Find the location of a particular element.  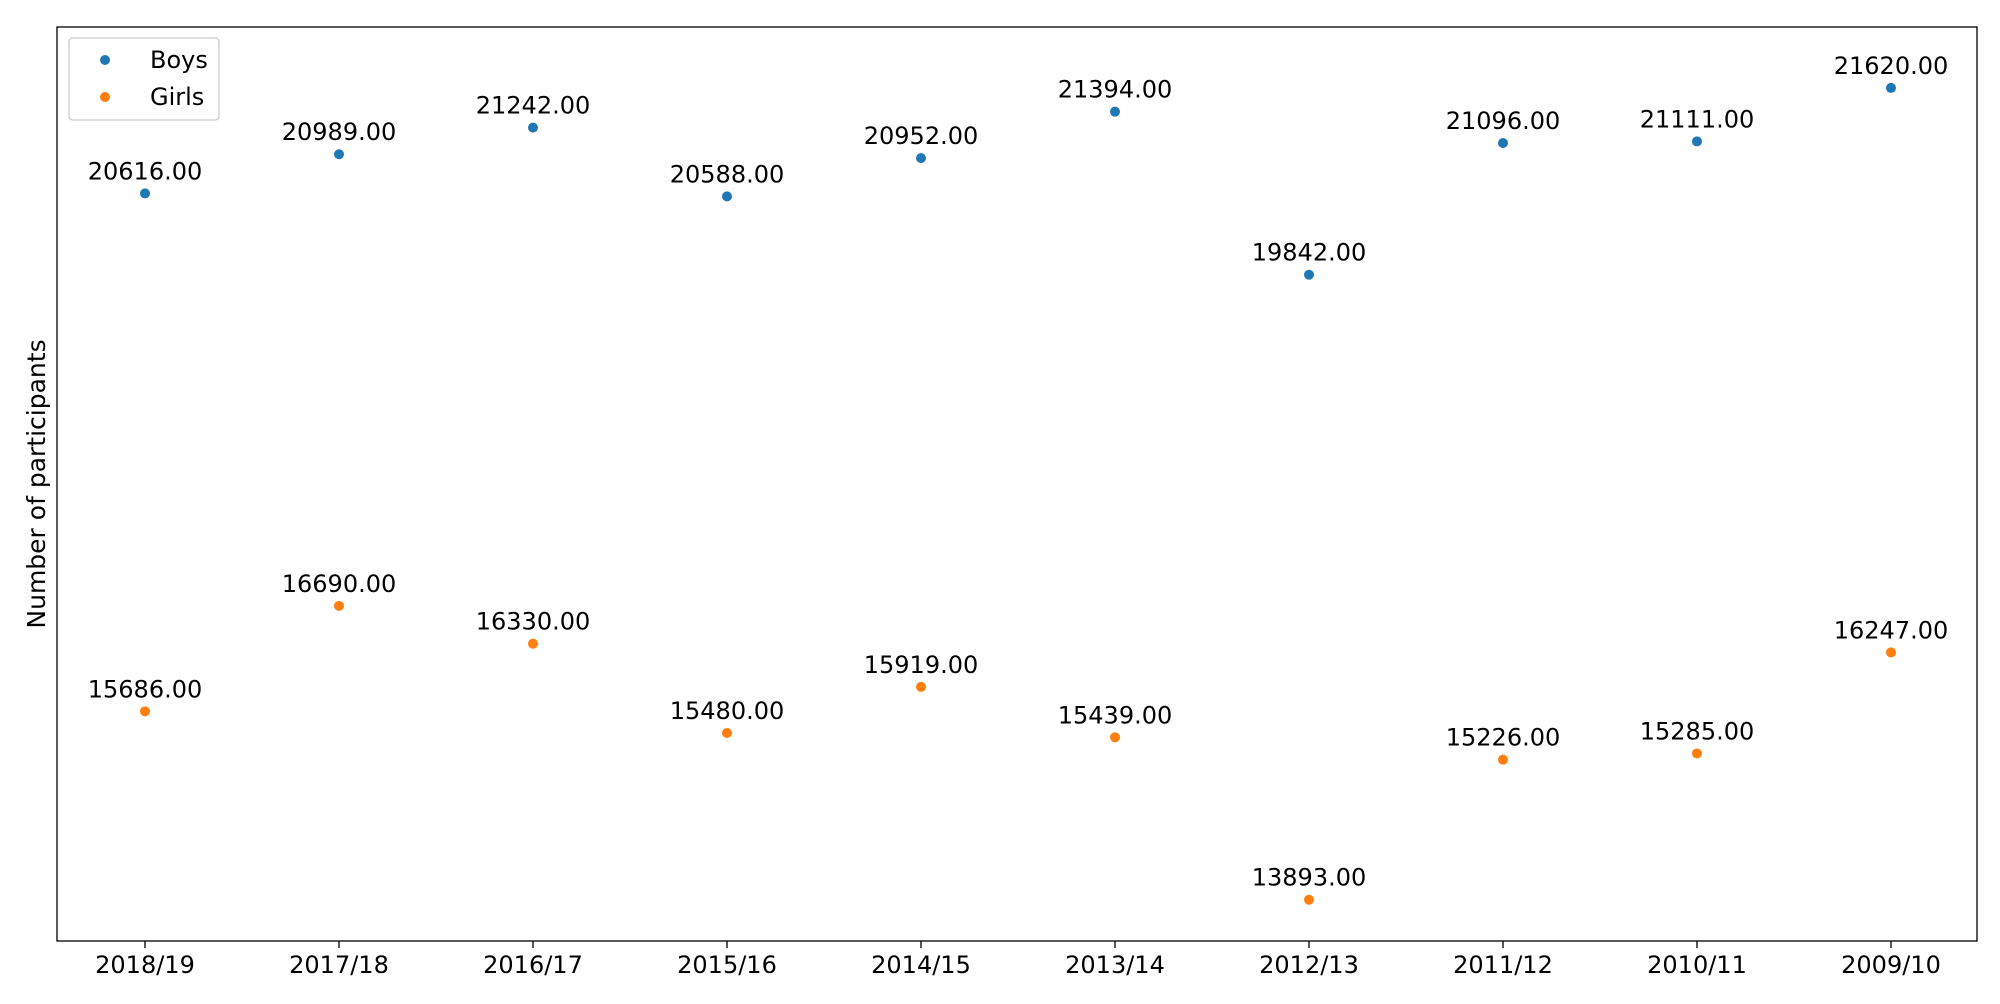

data-label-girls: 15686.00 is located at coordinates (145, 689).